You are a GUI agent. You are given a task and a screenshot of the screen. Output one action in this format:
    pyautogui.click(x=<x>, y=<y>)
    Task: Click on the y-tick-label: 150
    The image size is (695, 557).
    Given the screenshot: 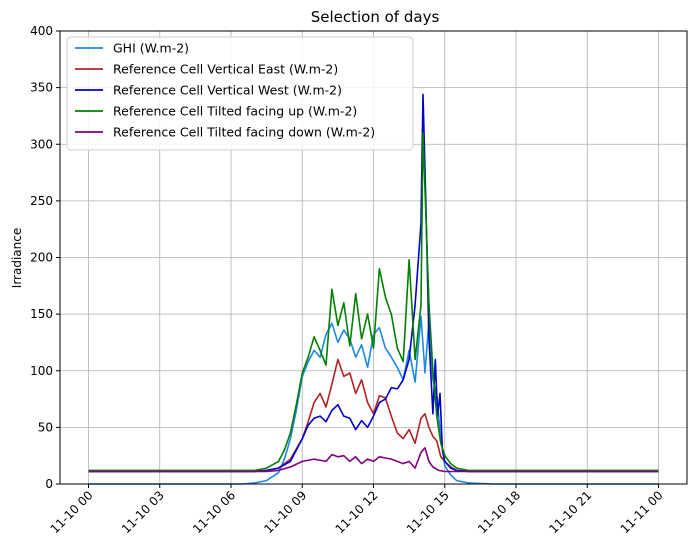 What is the action you would take?
    pyautogui.click(x=41, y=314)
    